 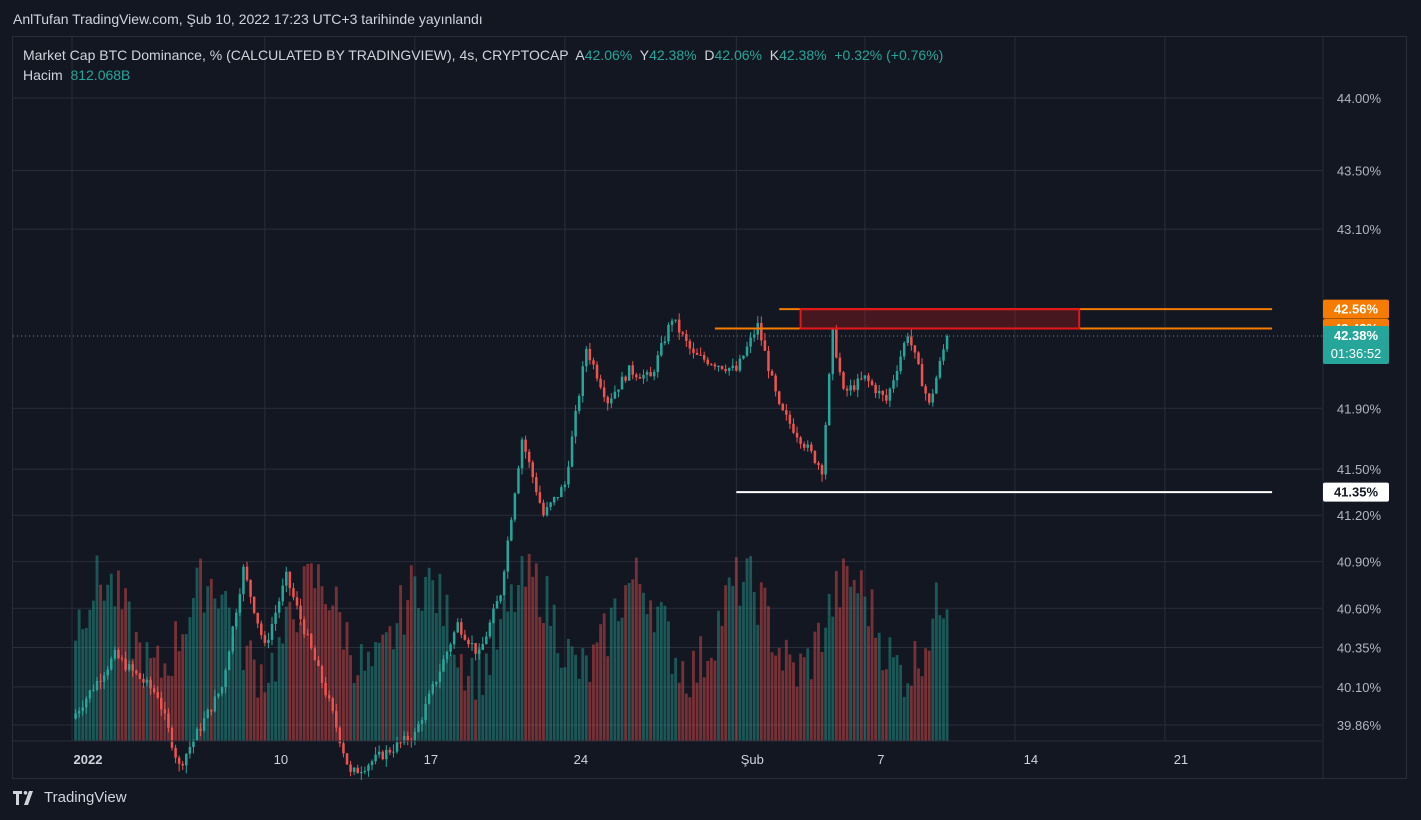 What do you see at coordinates (1356, 309) in the screenshot?
I see `price-badge-label: 42.56%` at bounding box center [1356, 309].